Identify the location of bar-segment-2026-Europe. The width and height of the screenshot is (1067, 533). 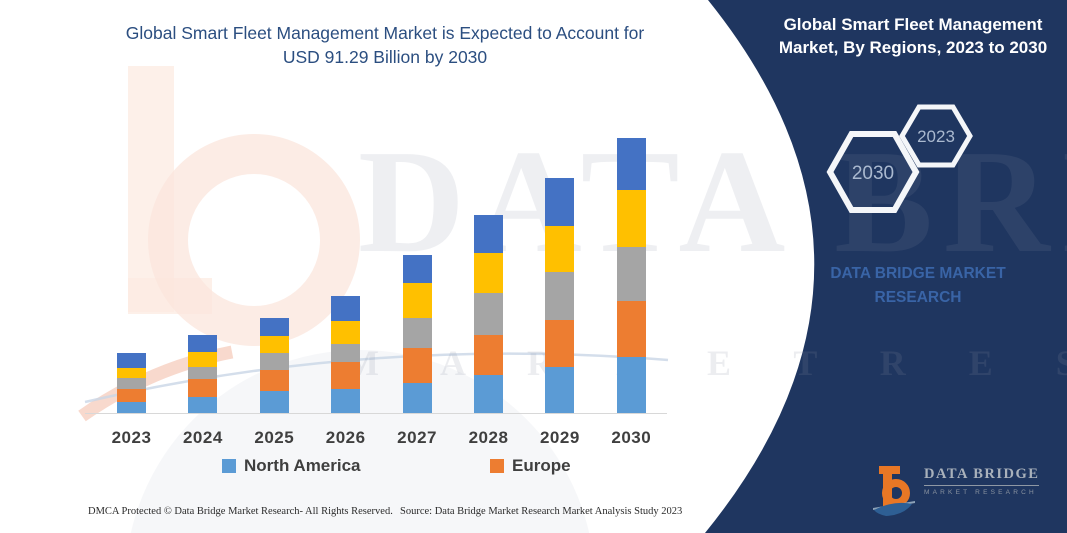
(346, 376).